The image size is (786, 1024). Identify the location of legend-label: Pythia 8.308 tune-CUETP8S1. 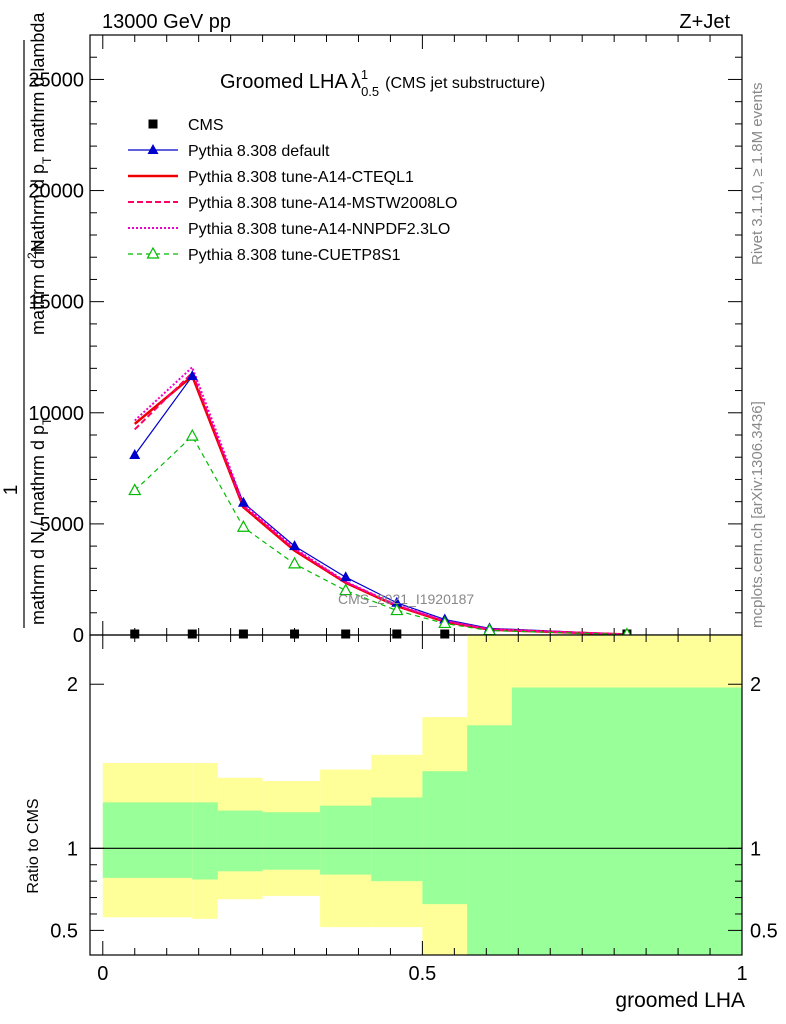
(294, 255).